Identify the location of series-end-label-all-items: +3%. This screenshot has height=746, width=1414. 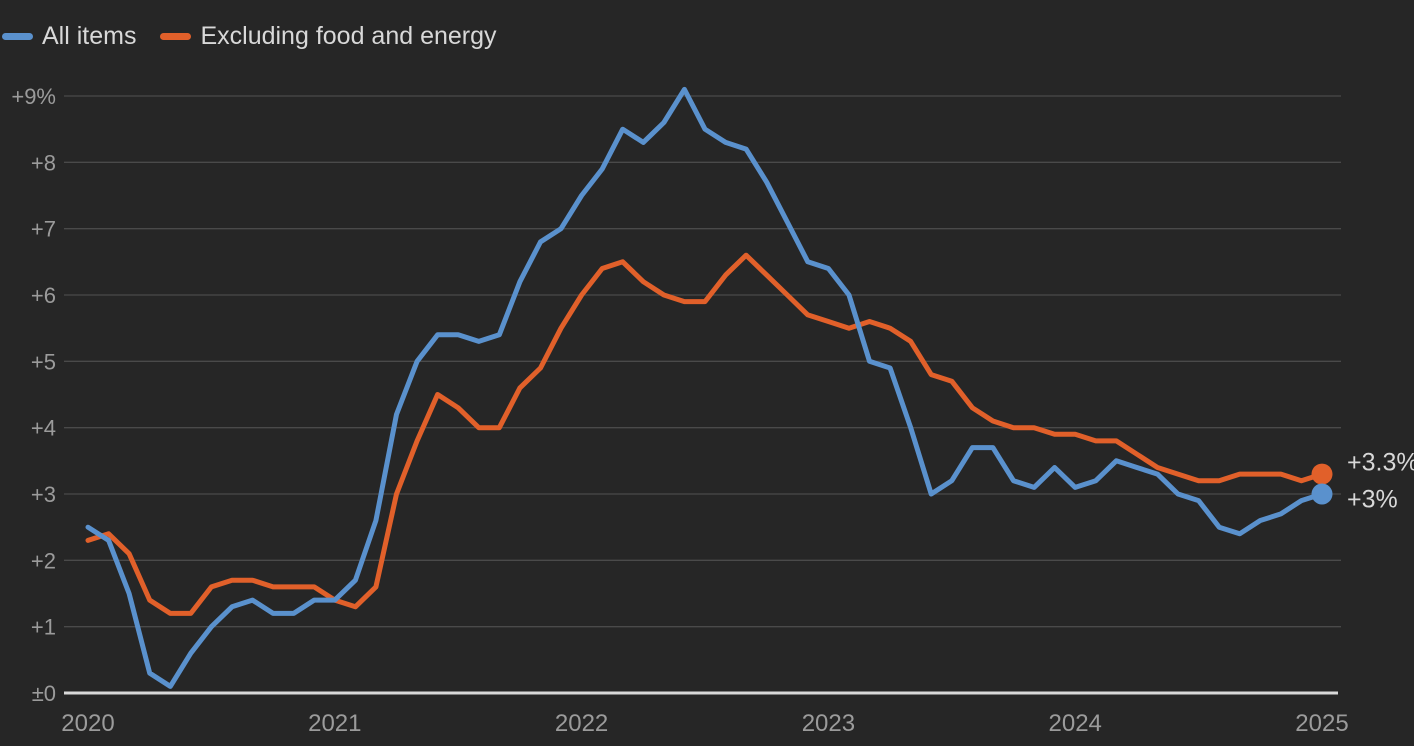
(1372, 500).